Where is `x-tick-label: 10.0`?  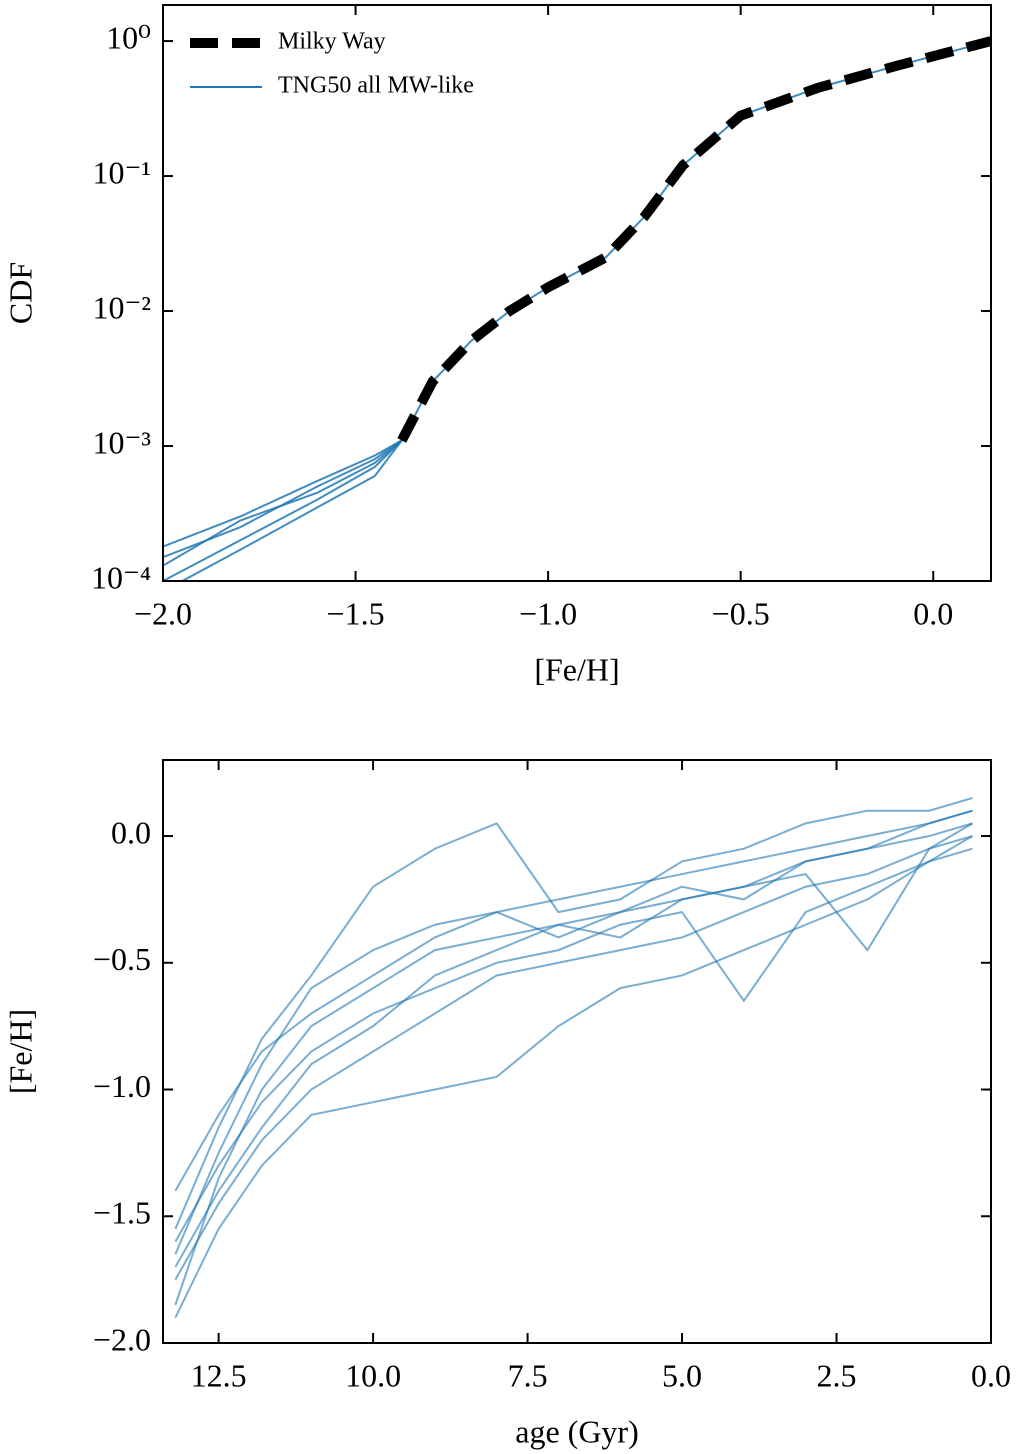
x-tick-label: 10.0 is located at coordinates (373, 1375).